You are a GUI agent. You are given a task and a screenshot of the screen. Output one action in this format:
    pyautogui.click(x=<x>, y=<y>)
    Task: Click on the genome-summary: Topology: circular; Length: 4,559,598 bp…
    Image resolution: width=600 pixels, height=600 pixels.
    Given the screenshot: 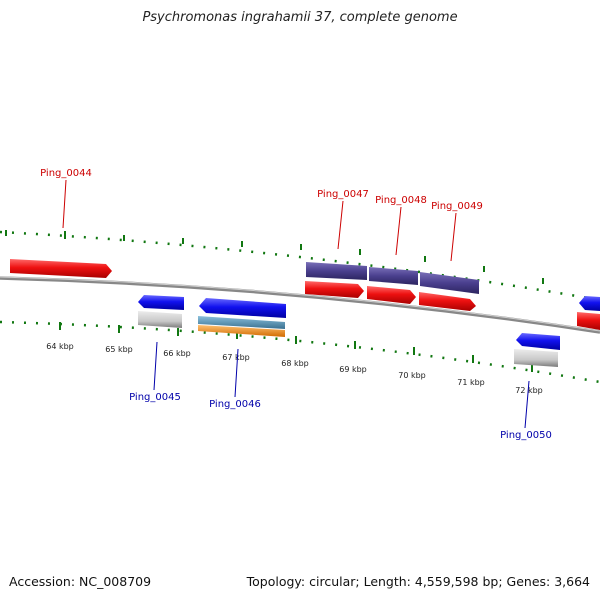 What is the action you would take?
    pyautogui.click(x=418, y=581)
    